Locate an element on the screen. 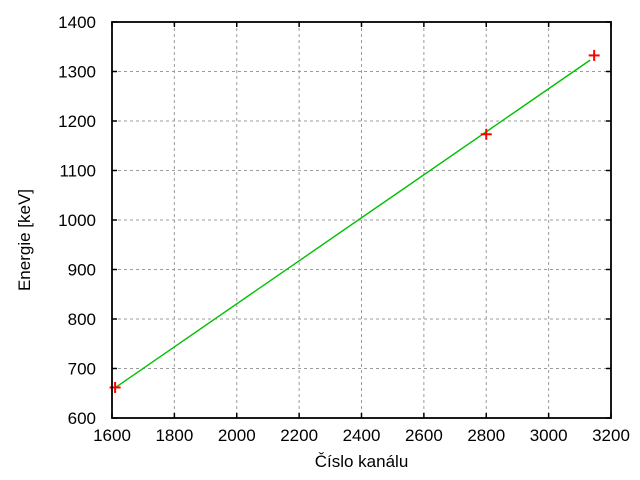 This screenshot has width=640, height=480. y-tick-label: 1000 is located at coordinates (77, 220).